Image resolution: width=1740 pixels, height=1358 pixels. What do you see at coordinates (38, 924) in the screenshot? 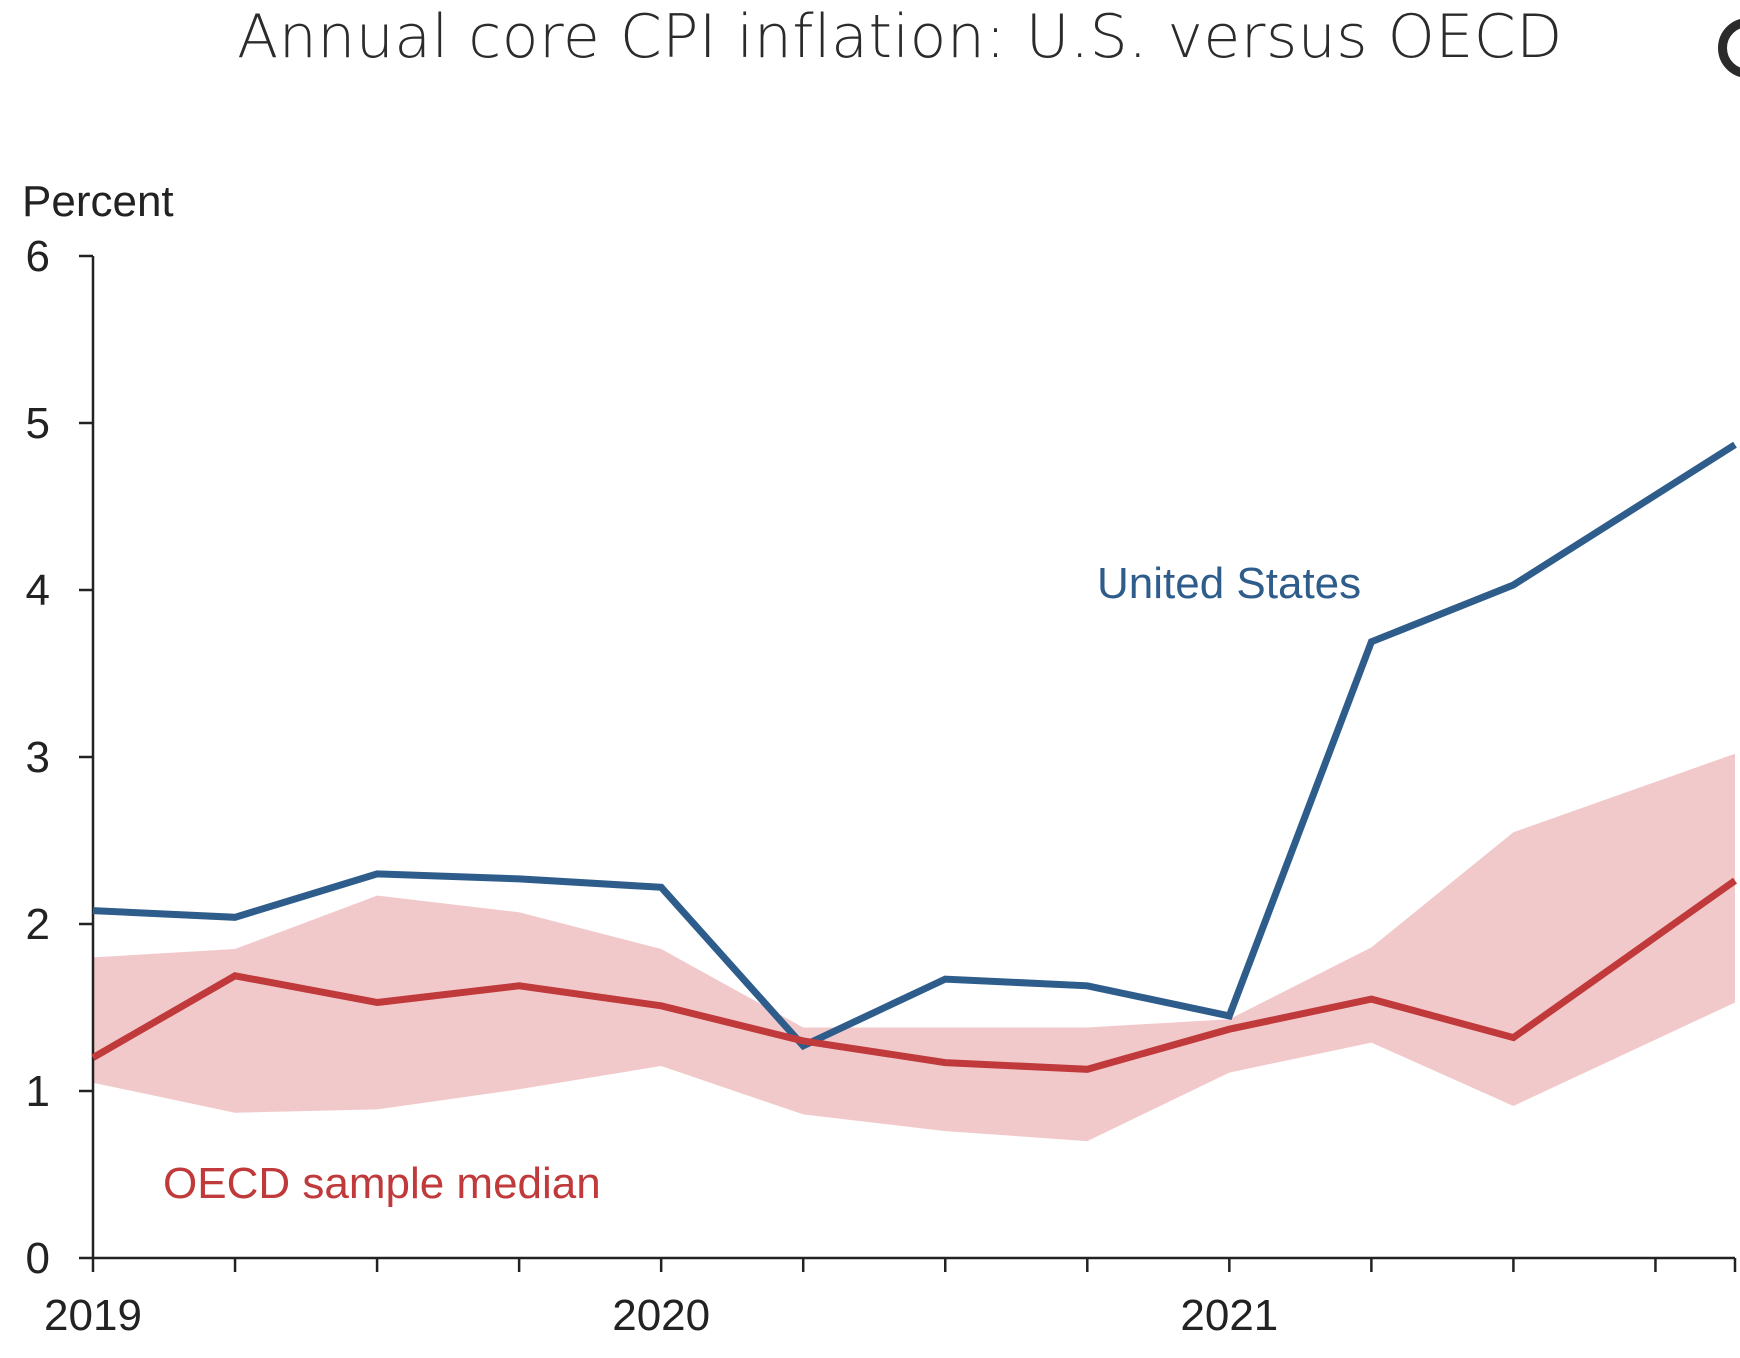
I see `y-tick-label: 2` at bounding box center [38, 924].